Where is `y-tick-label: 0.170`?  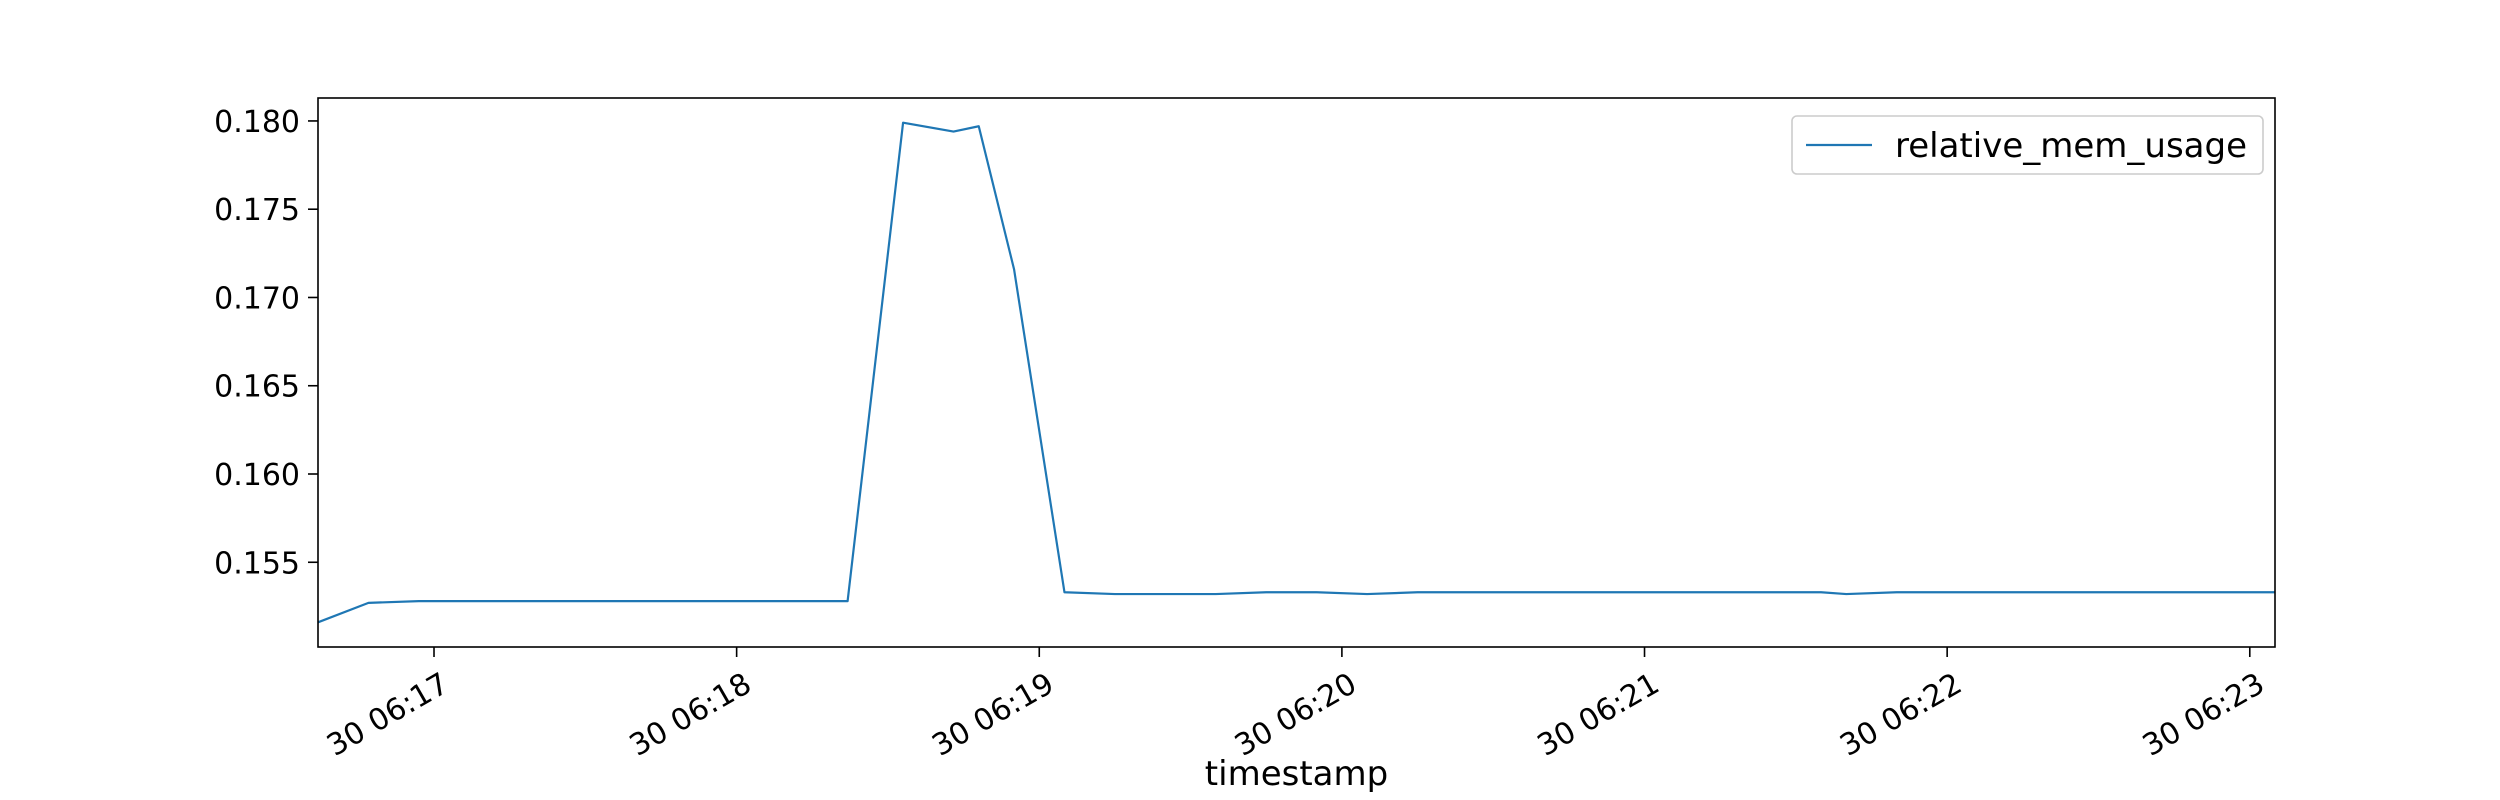
y-tick-label: 0.170 is located at coordinates (257, 298).